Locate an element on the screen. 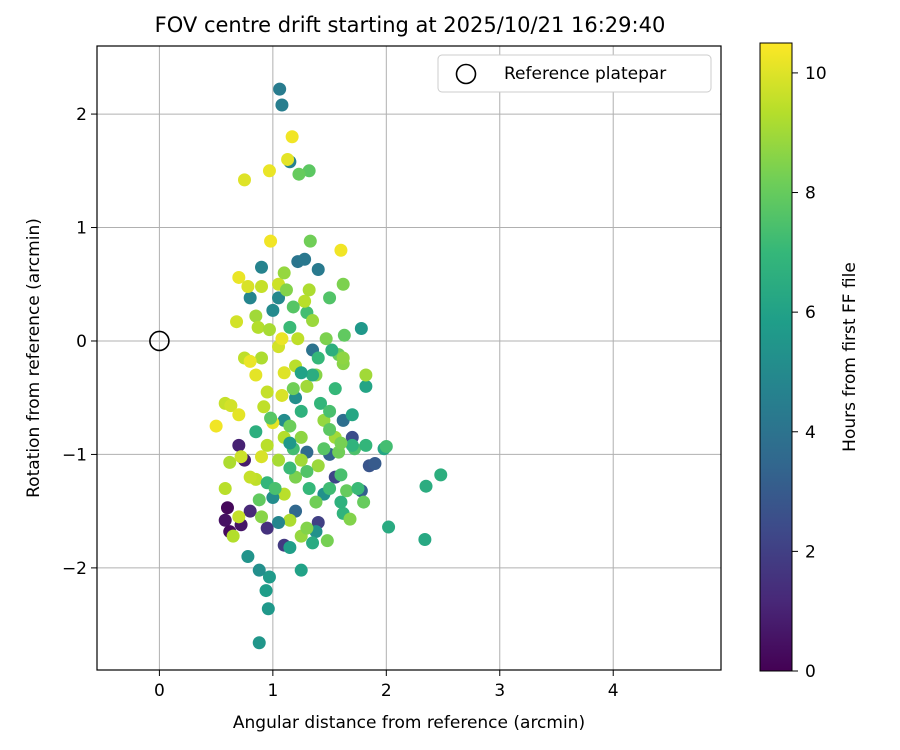  colorbar-label: Hours from first FF file is located at coordinates (850, 357).